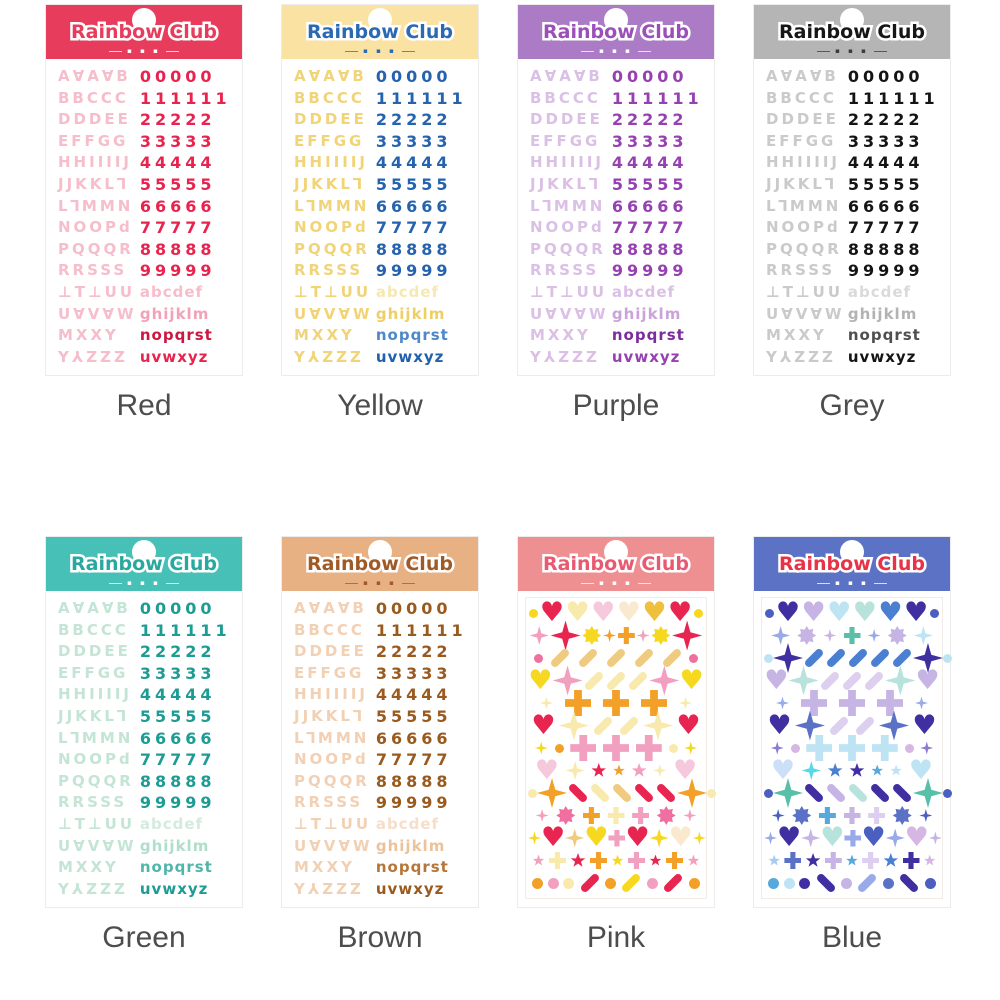  What do you see at coordinates (567, 162) in the screenshot?
I see `letter-sticker-row: HHIIIIJ` at bounding box center [567, 162].